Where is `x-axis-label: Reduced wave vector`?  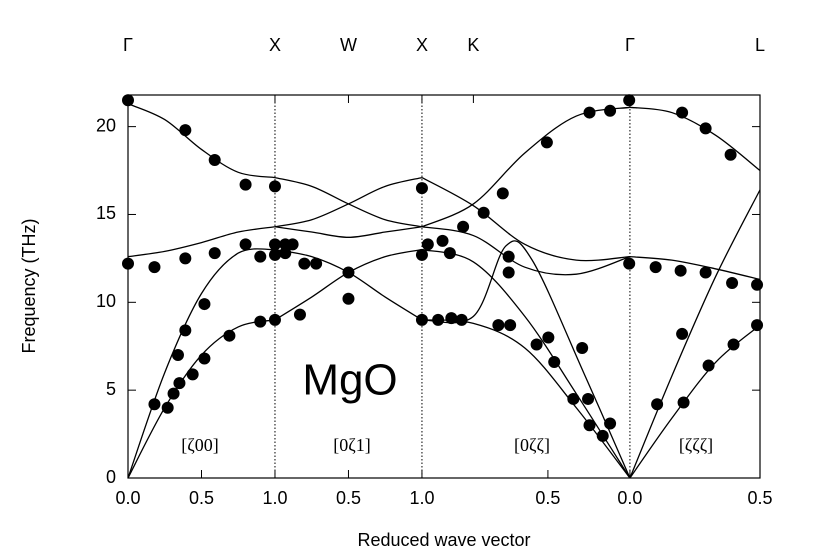 x-axis-label: Reduced wave vector is located at coordinates (443, 540).